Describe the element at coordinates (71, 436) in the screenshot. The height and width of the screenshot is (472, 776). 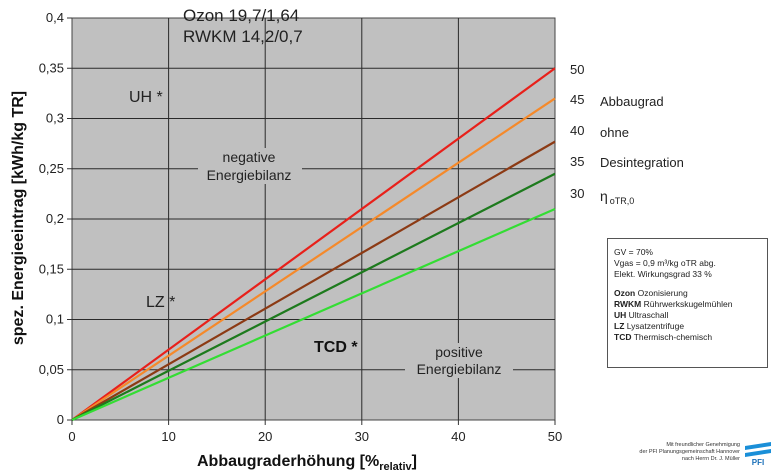
I see `x-tick-label: 0` at that location.